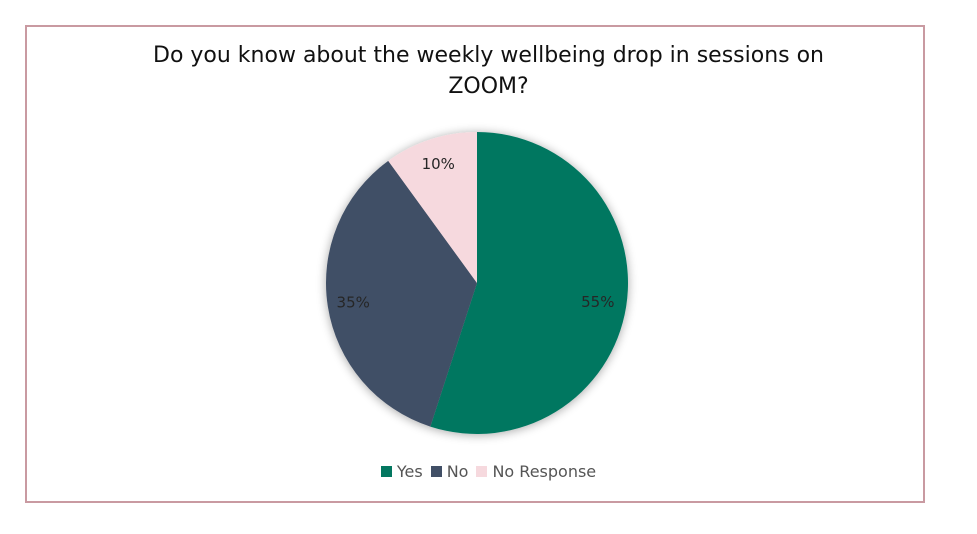  I want to click on data-label-no: 35%, so click(353, 303).